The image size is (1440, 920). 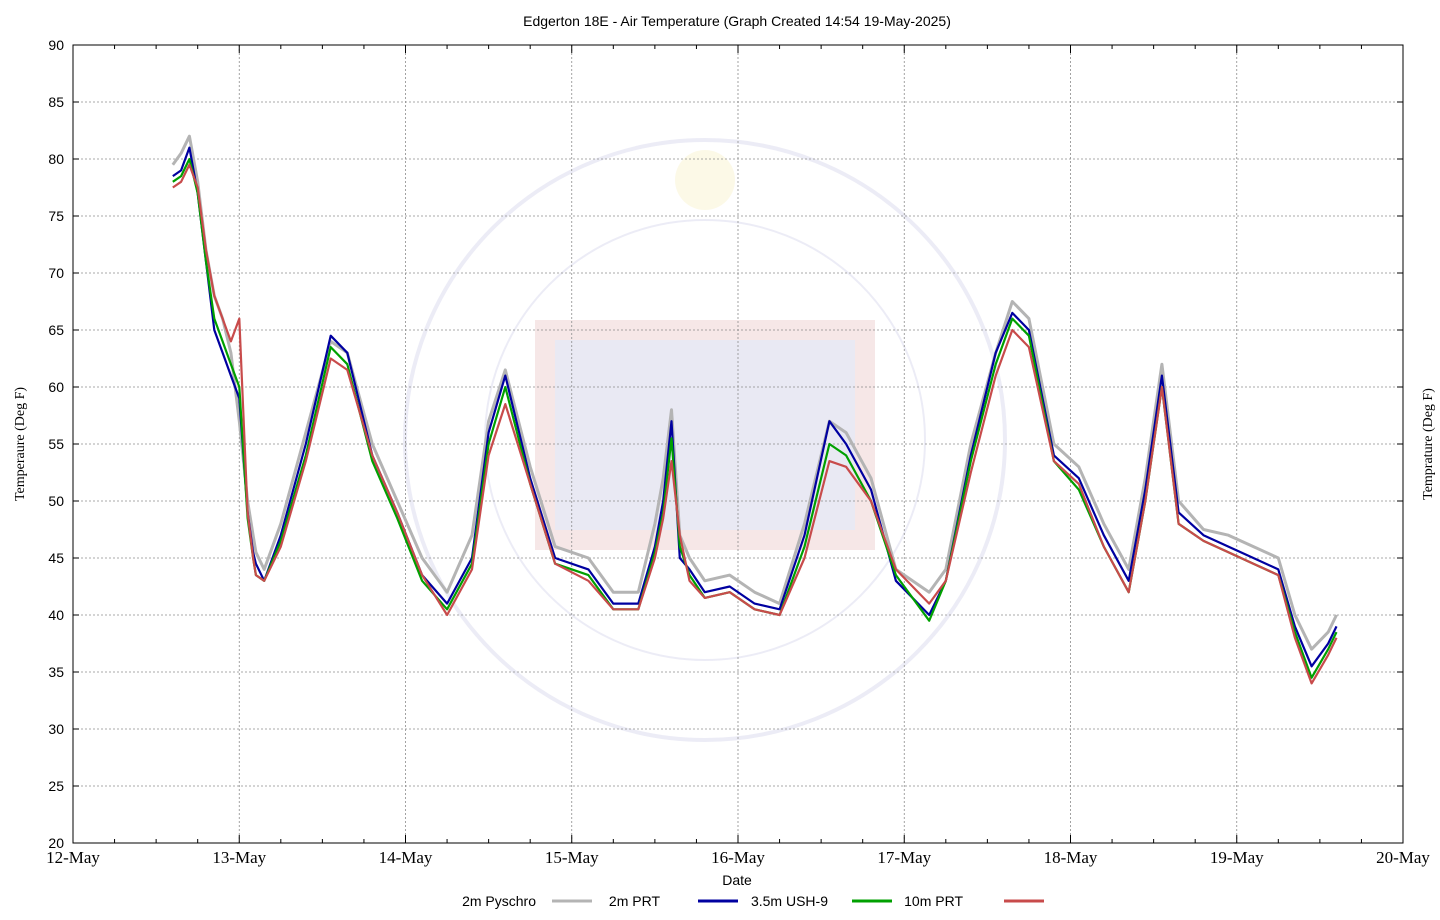 I want to click on x-tick-label: 13-May, so click(x=239, y=857).